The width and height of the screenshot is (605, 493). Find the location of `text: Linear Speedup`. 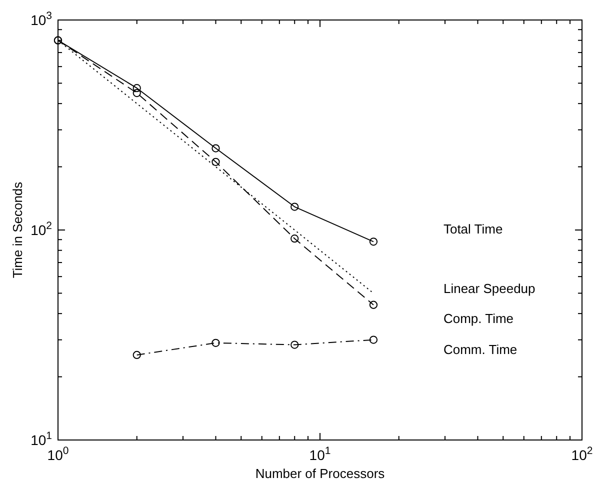

text: Linear Speedup is located at coordinates (489, 288).